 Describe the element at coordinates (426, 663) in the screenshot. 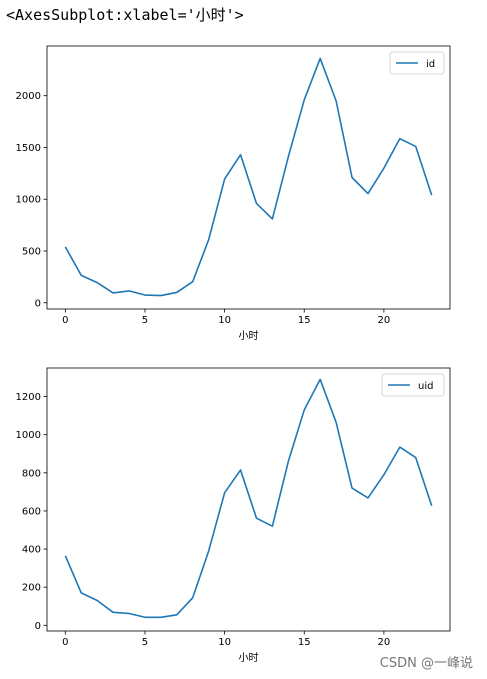

I see `watermark: CSDN @一峰说` at that location.